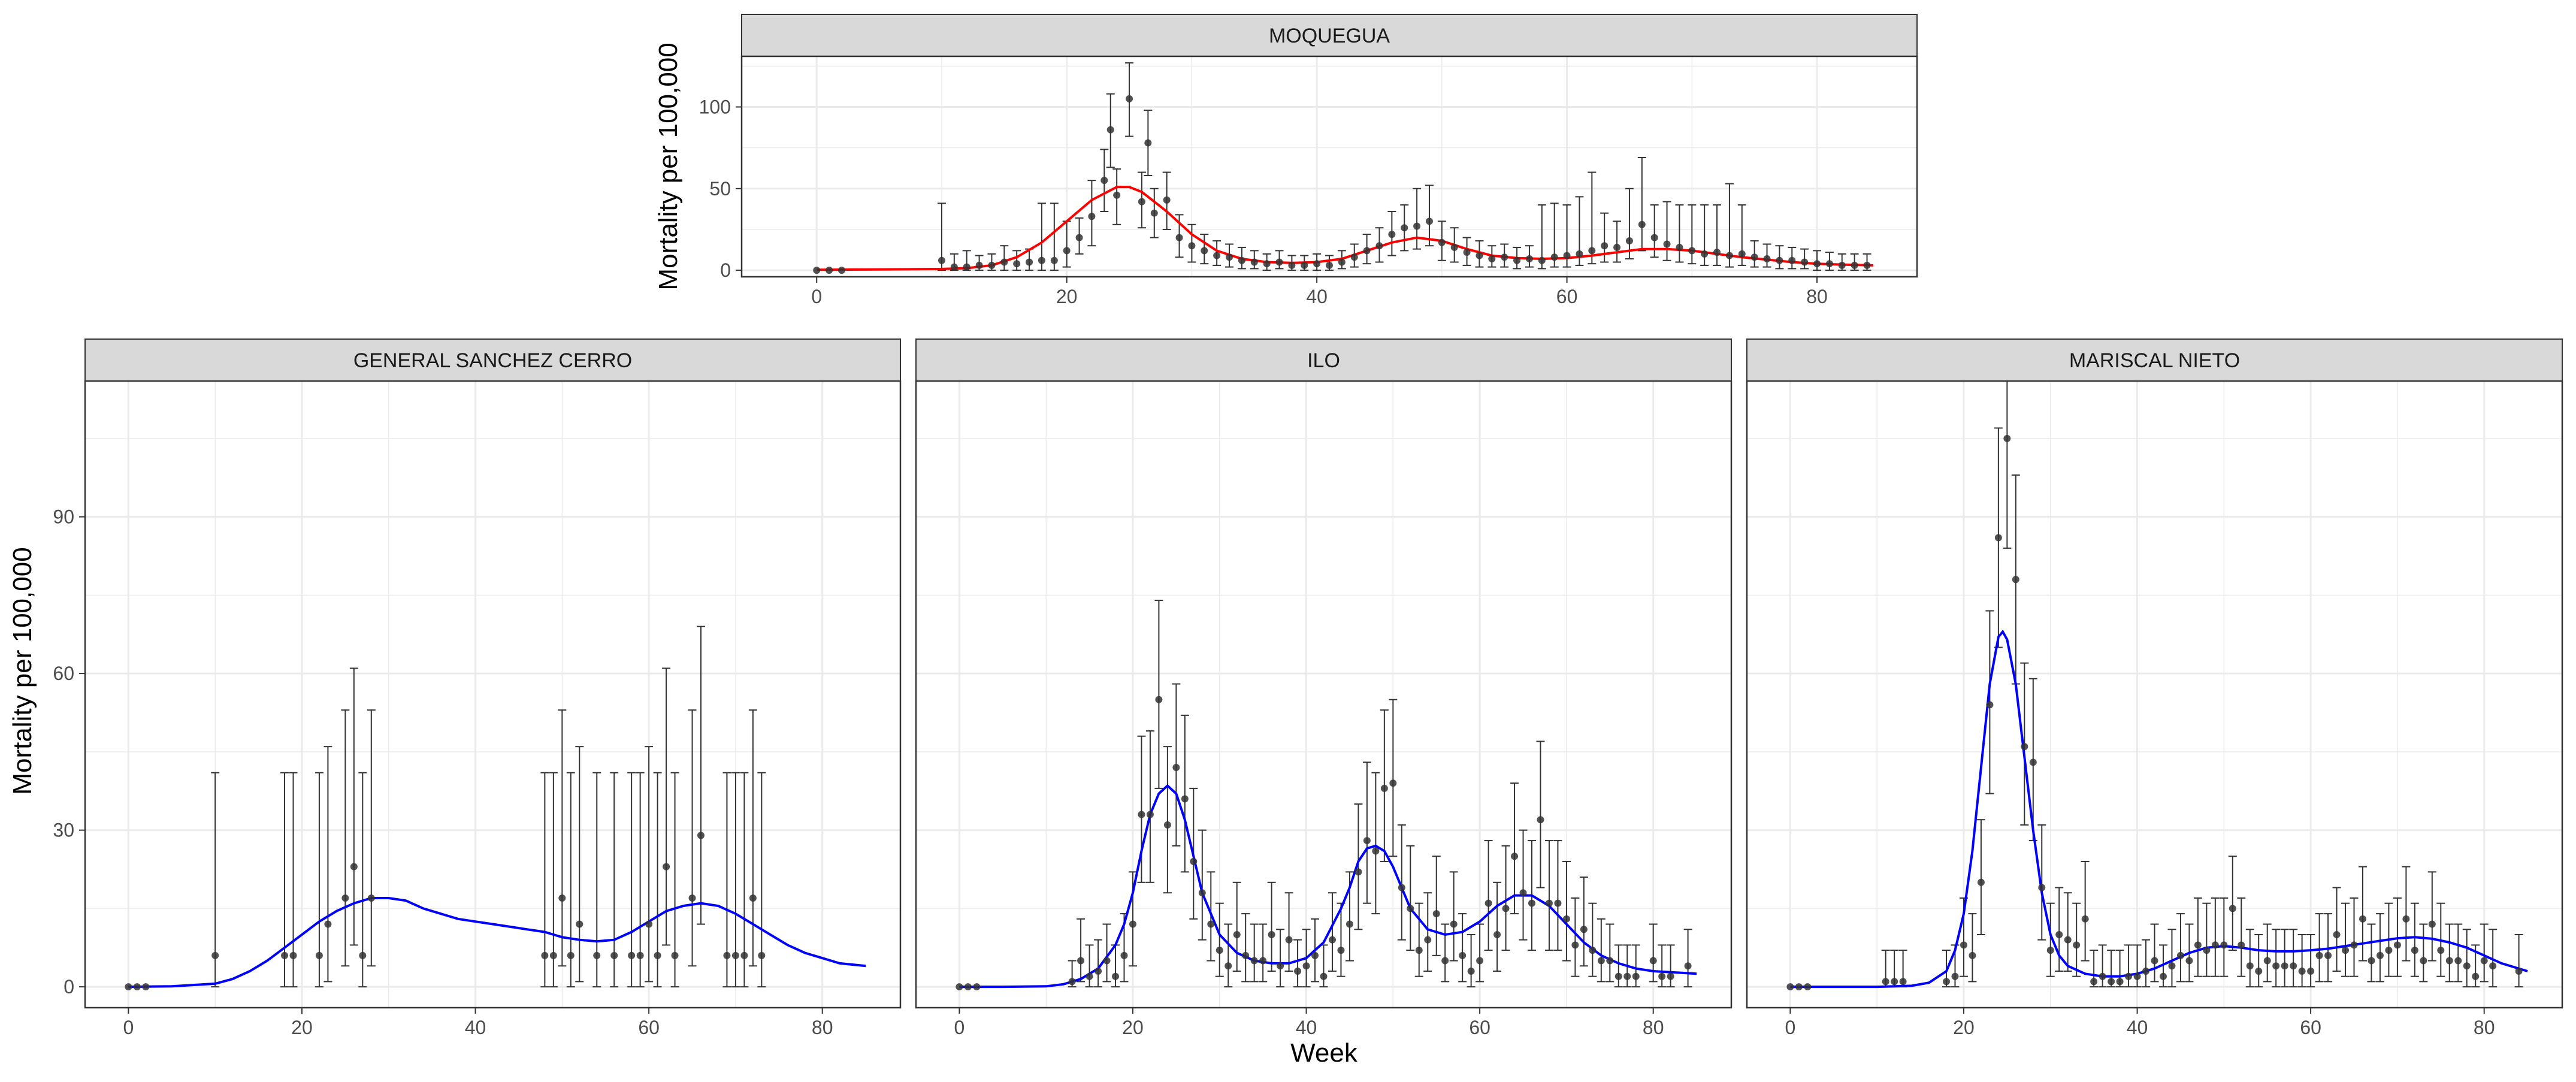 The height and width of the screenshot is (1082, 2576). Describe the element at coordinates (63, 517) in the screenshot. I see `y-tick-label: 90` at that location.